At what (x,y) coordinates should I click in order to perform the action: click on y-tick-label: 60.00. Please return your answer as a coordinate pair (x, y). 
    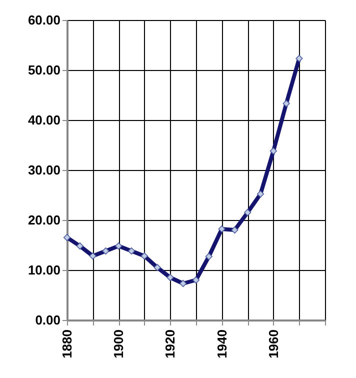
    Looking at the image, I should click on (44, 20).